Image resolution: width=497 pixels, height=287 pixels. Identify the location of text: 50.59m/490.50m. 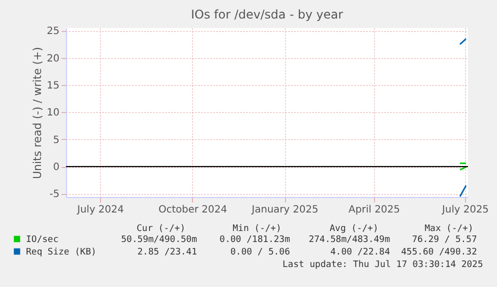
(159, 240).